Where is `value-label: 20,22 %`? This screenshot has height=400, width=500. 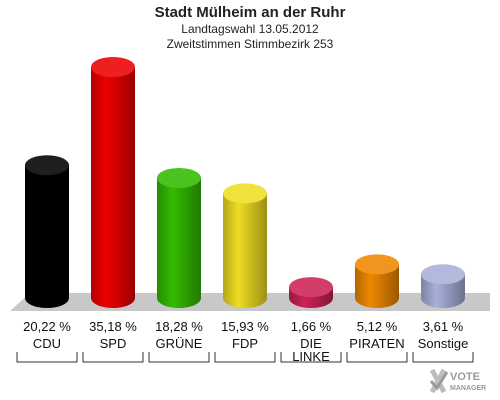 value-label: 20,22 % is located at coordinates (47, 326).